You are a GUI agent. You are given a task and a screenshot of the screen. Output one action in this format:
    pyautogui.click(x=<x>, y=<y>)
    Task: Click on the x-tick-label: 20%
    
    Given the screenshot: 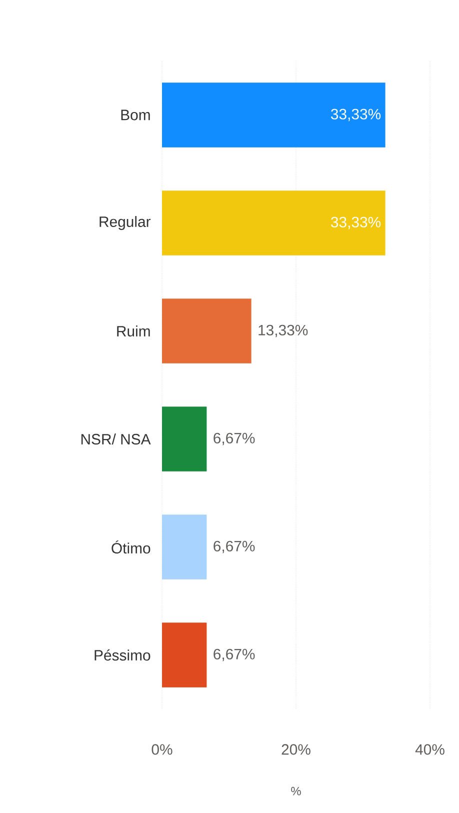 What is the action you would take?
    pyautogui.click(x=296, y=749)
    